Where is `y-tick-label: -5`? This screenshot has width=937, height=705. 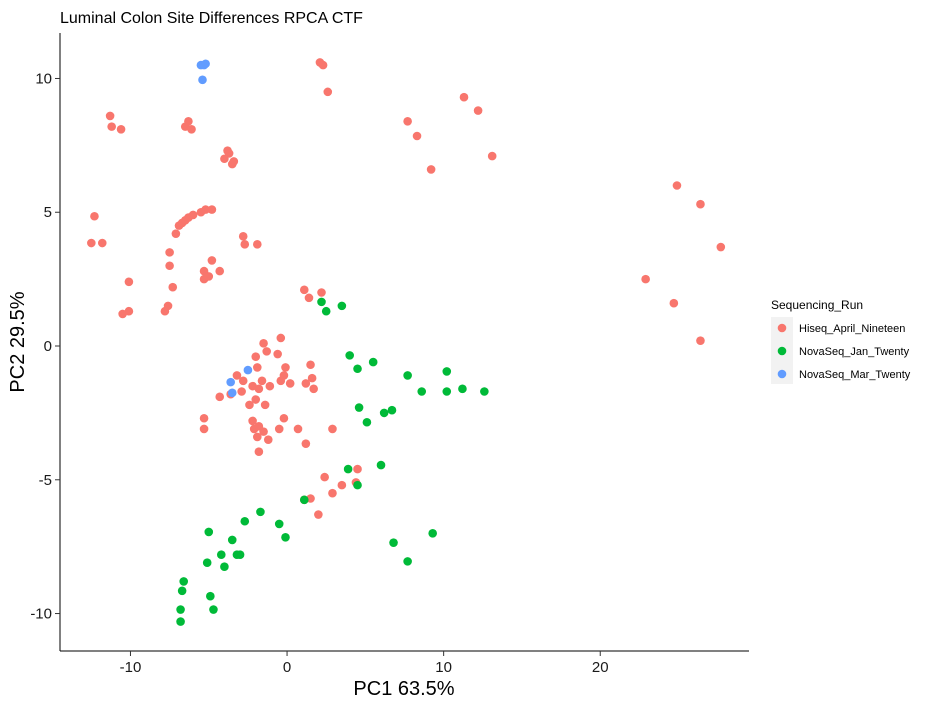 y-tick-label: -5 is located at coordinates (45, 480).